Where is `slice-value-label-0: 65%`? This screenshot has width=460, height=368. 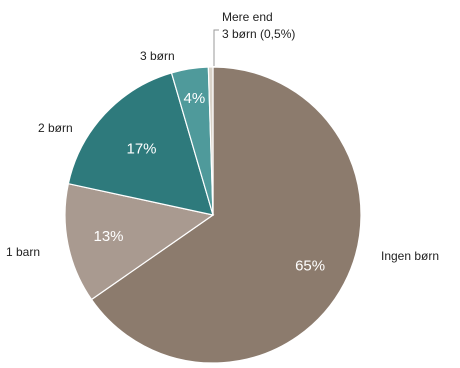 slice-value-label-0: 65% is located at coordinates (310, 266).